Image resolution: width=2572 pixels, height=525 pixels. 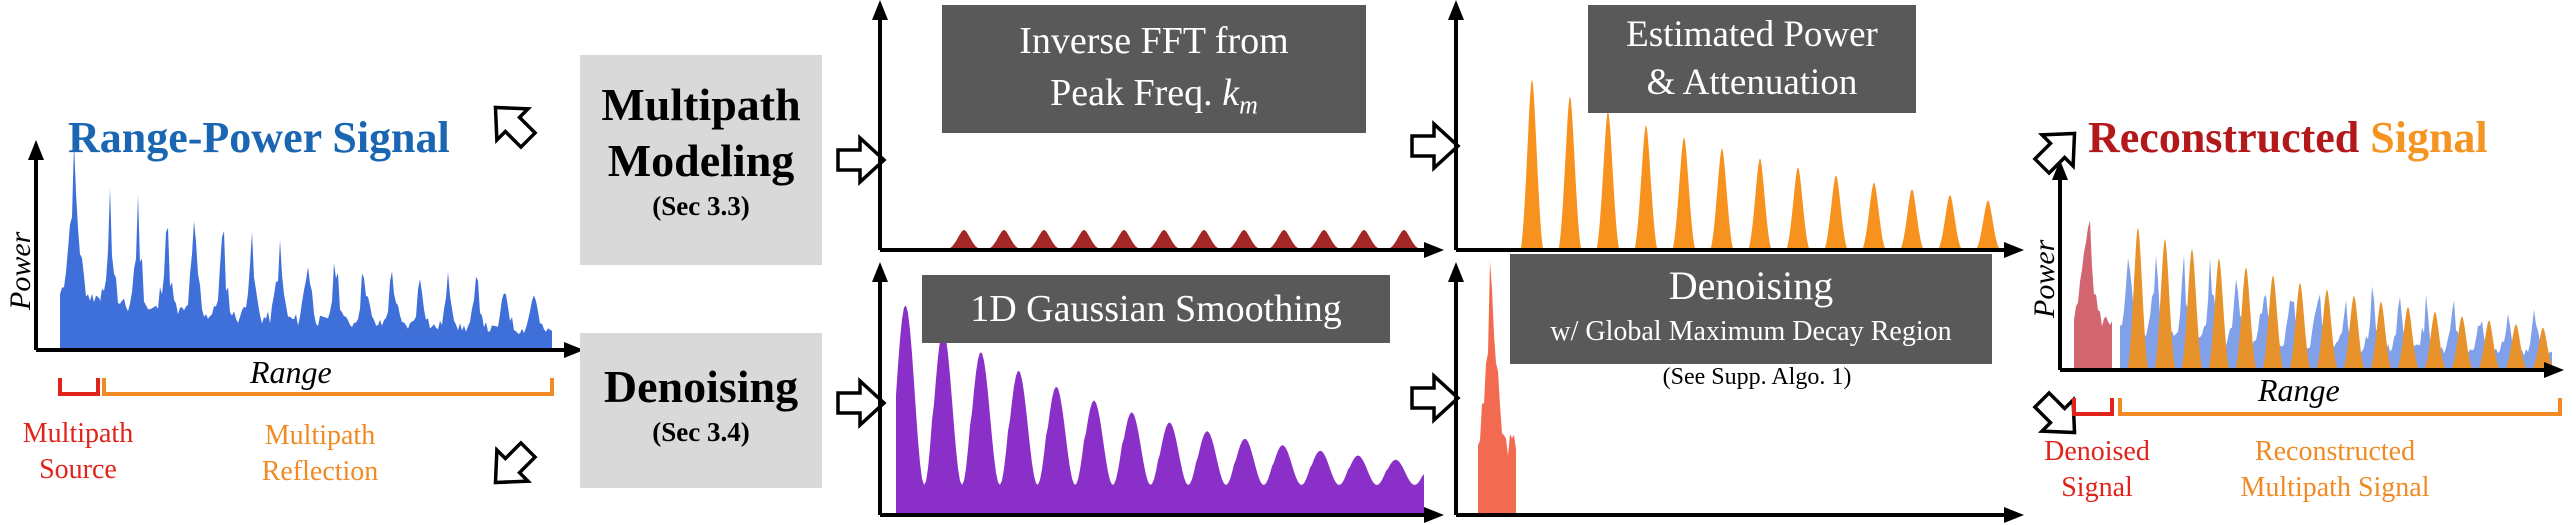 What do you see at coordinates (291, 372) in the screenshot?
I see `left-x-axis-label: Range` at bounding box center [291, 372].